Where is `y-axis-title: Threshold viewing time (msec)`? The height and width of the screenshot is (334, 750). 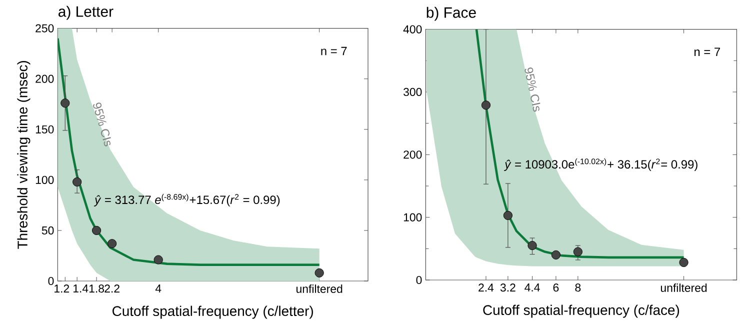 y-axis-title: Threshold viewing time (msec) is located at coordinates (23, 154).